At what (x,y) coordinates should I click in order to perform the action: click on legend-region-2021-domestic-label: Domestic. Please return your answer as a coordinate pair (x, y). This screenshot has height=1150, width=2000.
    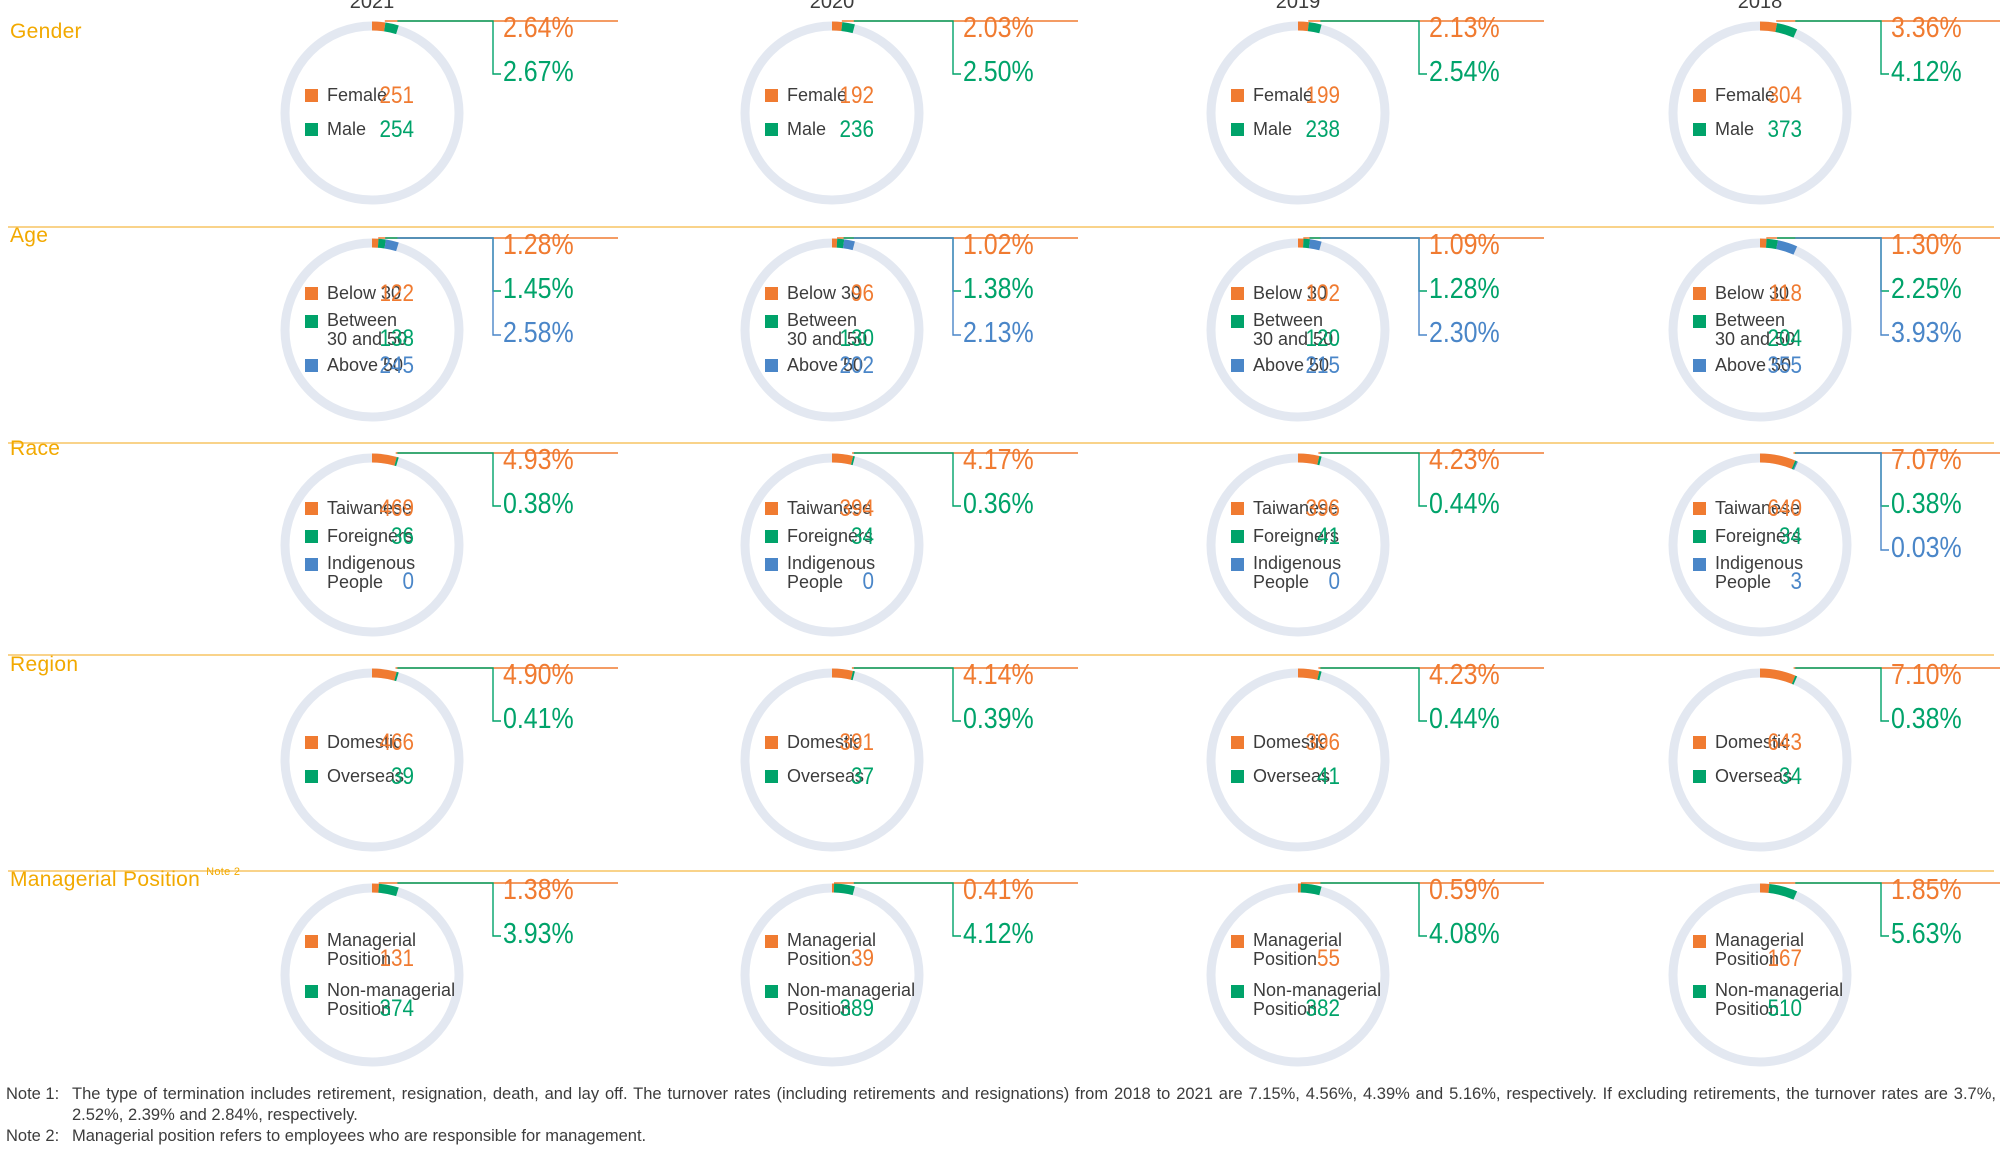
    Looking at the image, I should click on (365, 742).